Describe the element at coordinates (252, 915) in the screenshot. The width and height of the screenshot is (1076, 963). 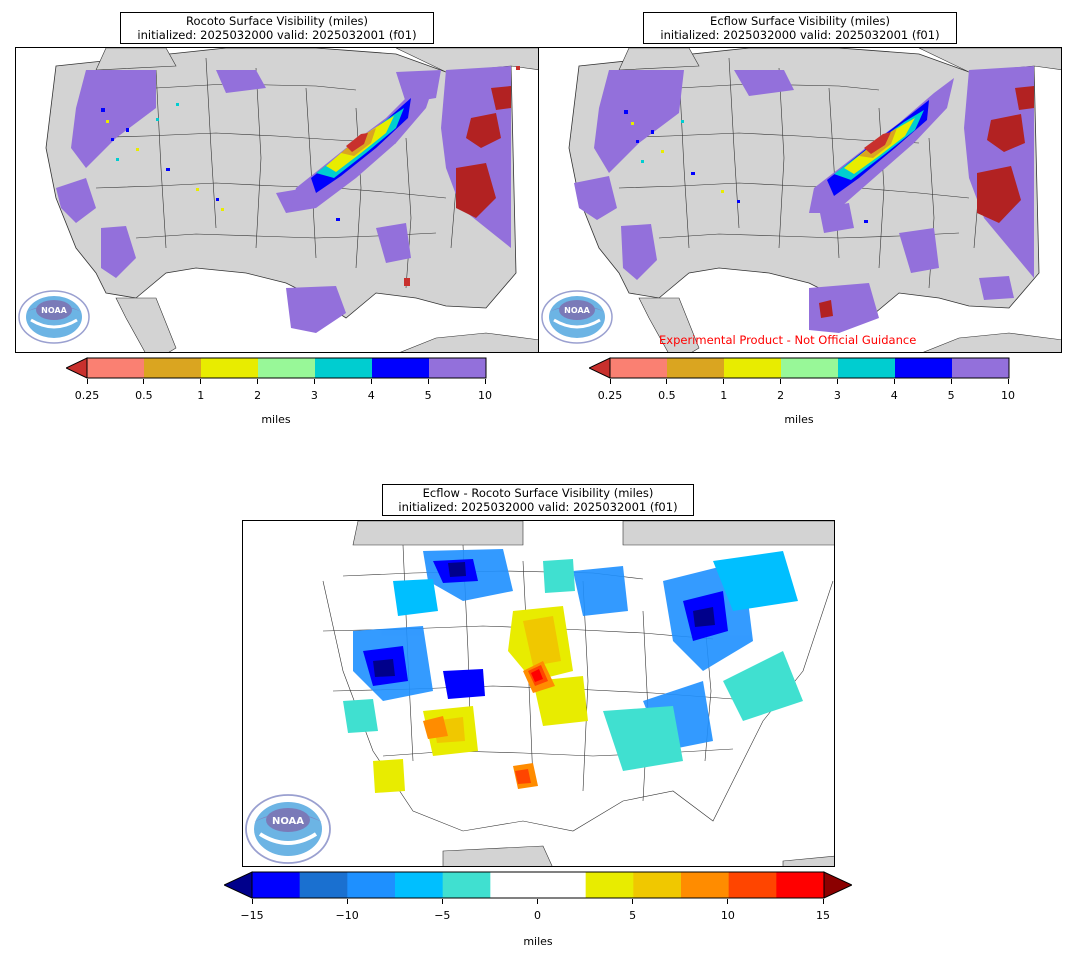
I see `colorbar-tick-label: −15` at that location.